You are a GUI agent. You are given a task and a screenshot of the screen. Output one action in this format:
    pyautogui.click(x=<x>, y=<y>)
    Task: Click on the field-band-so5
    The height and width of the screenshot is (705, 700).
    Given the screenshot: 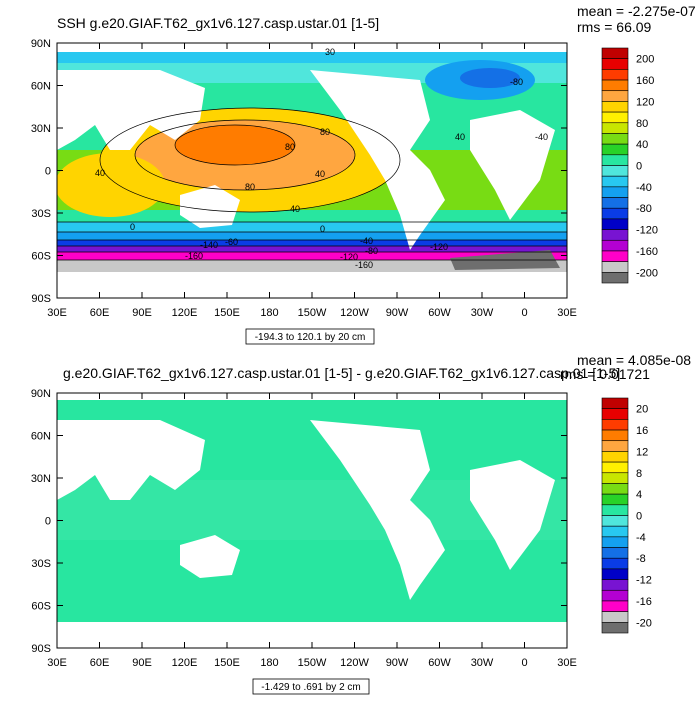 What is the action you would take?
    pyautogui.click(x=312, y=256)
    